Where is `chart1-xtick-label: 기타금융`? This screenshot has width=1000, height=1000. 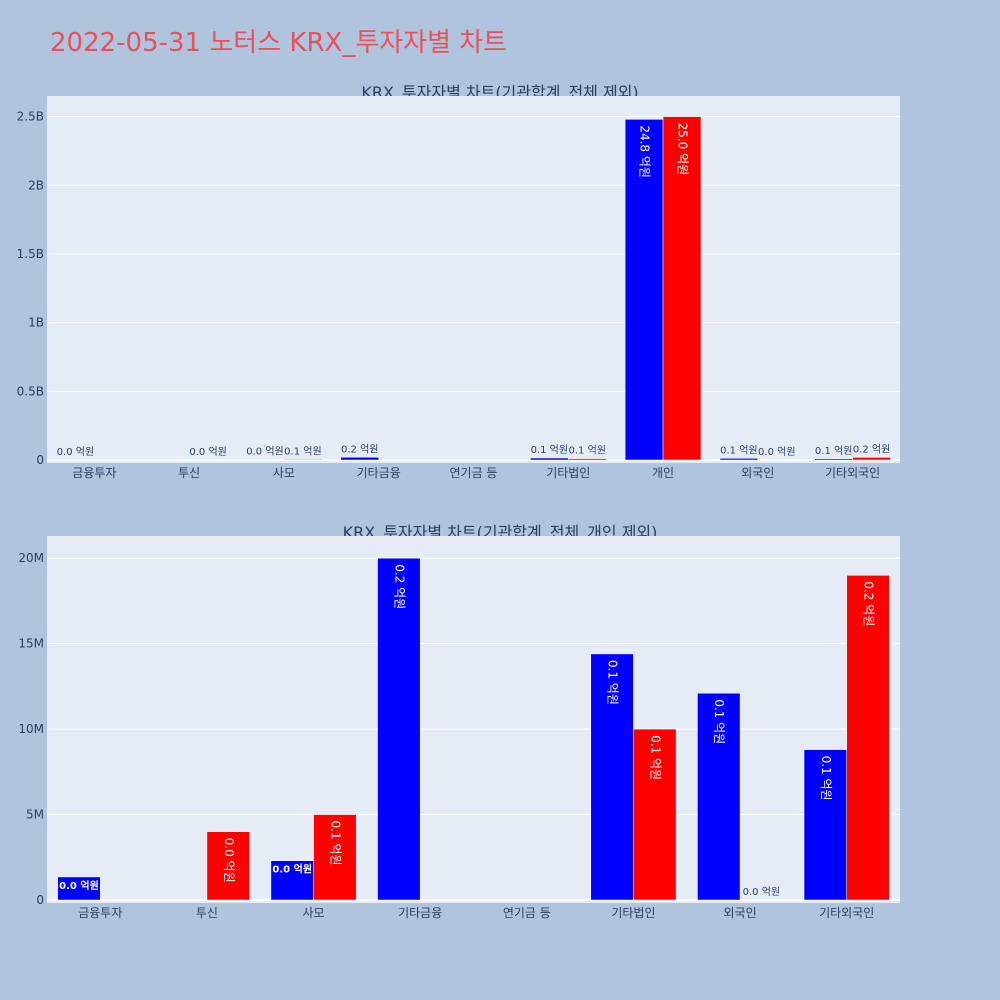 chart1-xtick-label: 기타금융 is located at coordinates (379, 473).